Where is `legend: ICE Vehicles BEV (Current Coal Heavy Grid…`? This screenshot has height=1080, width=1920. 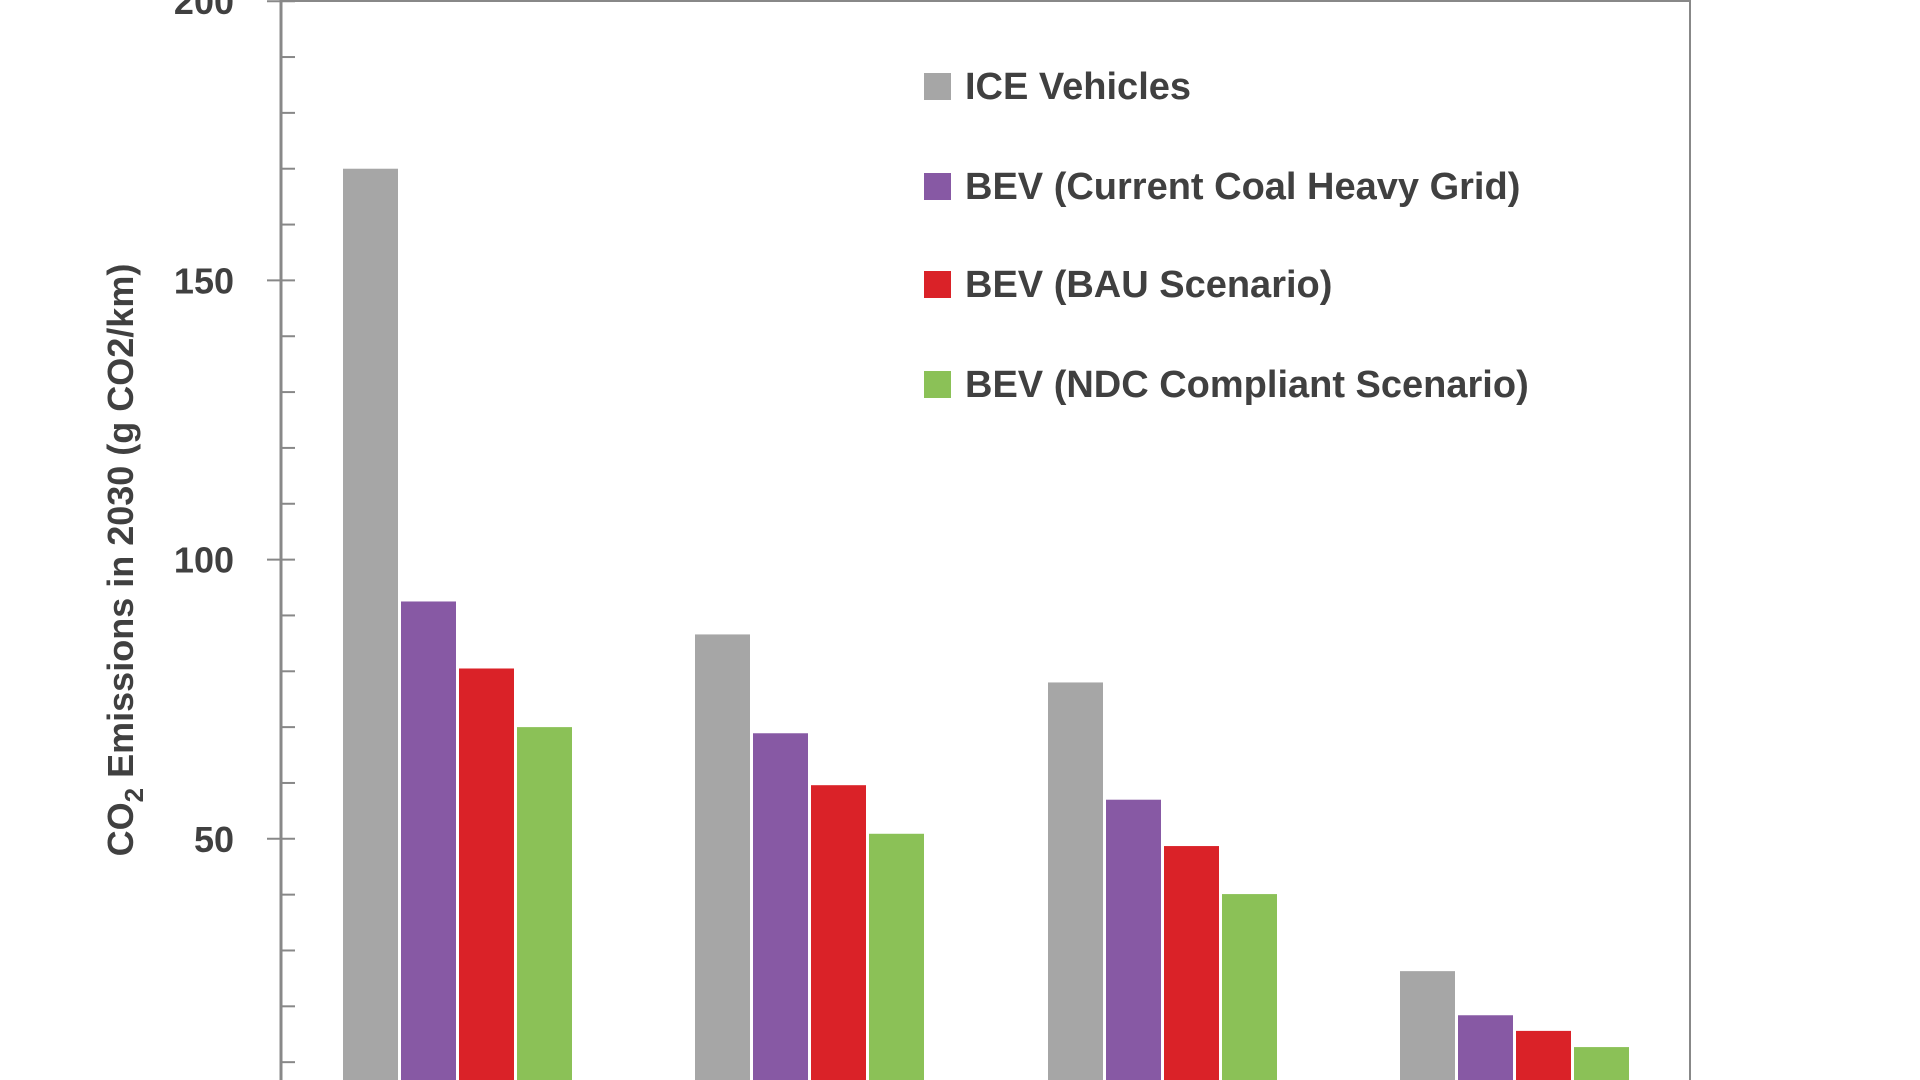
legend: ICE Vehicles BEV (Current Coal Heavy Grid… is located at coordinates (1226, 236).